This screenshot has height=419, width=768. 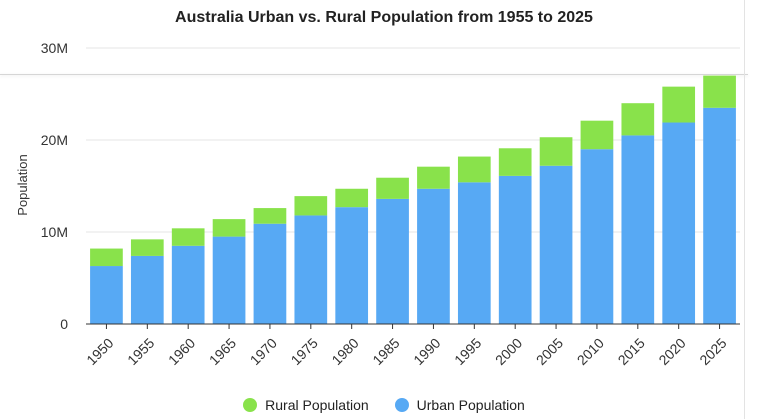 What do you see at coordinates (433, 256) in the screenshot?
I see `bar-urban-1990` at bounding box center [433, 256].